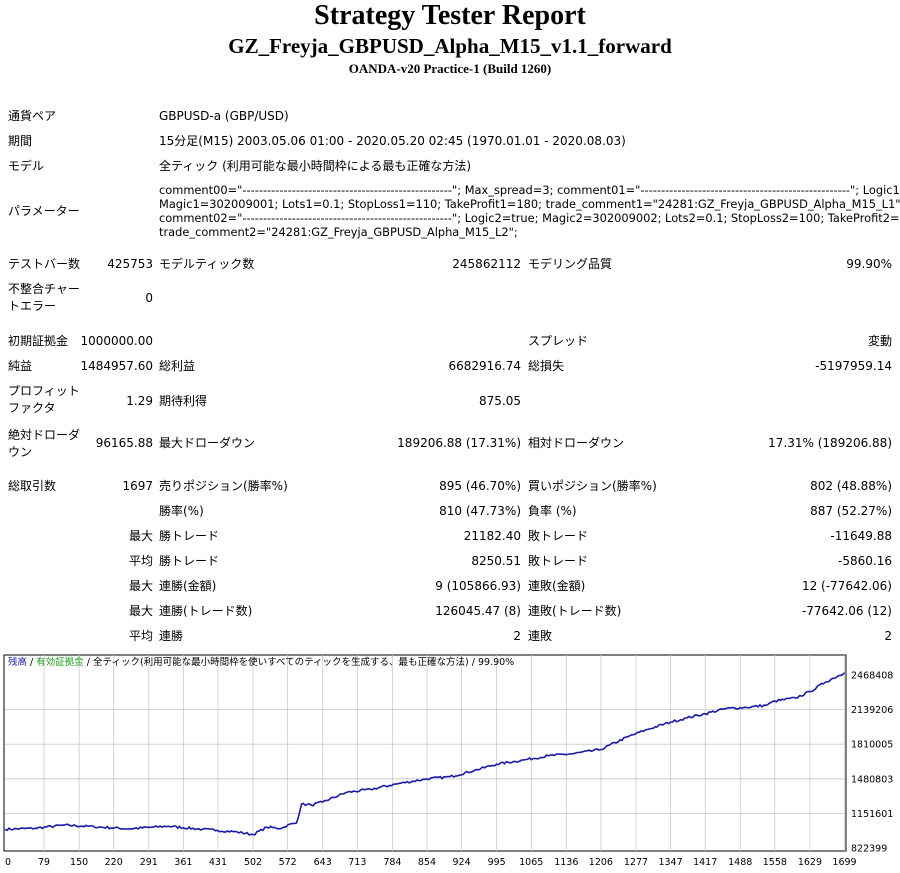 The height and width of the screenshot is (873, 900). What do you see at coordinates (44, 264) in the screenshot?
I see `bars-label: テストバー数` at bounding box center [44, 264].